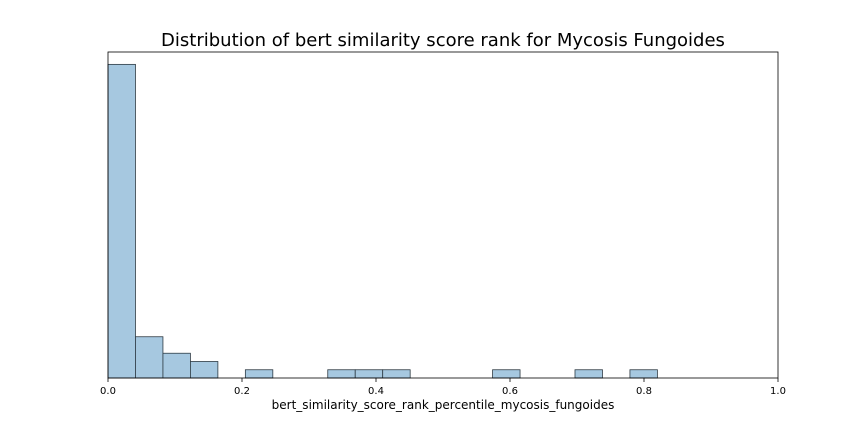 Image resolution: width=864 pixels, height=432 pixels. Describe the element at coordinates (644, 391) in the screenshot. I see `x-tick-label: 0.8` at that location.